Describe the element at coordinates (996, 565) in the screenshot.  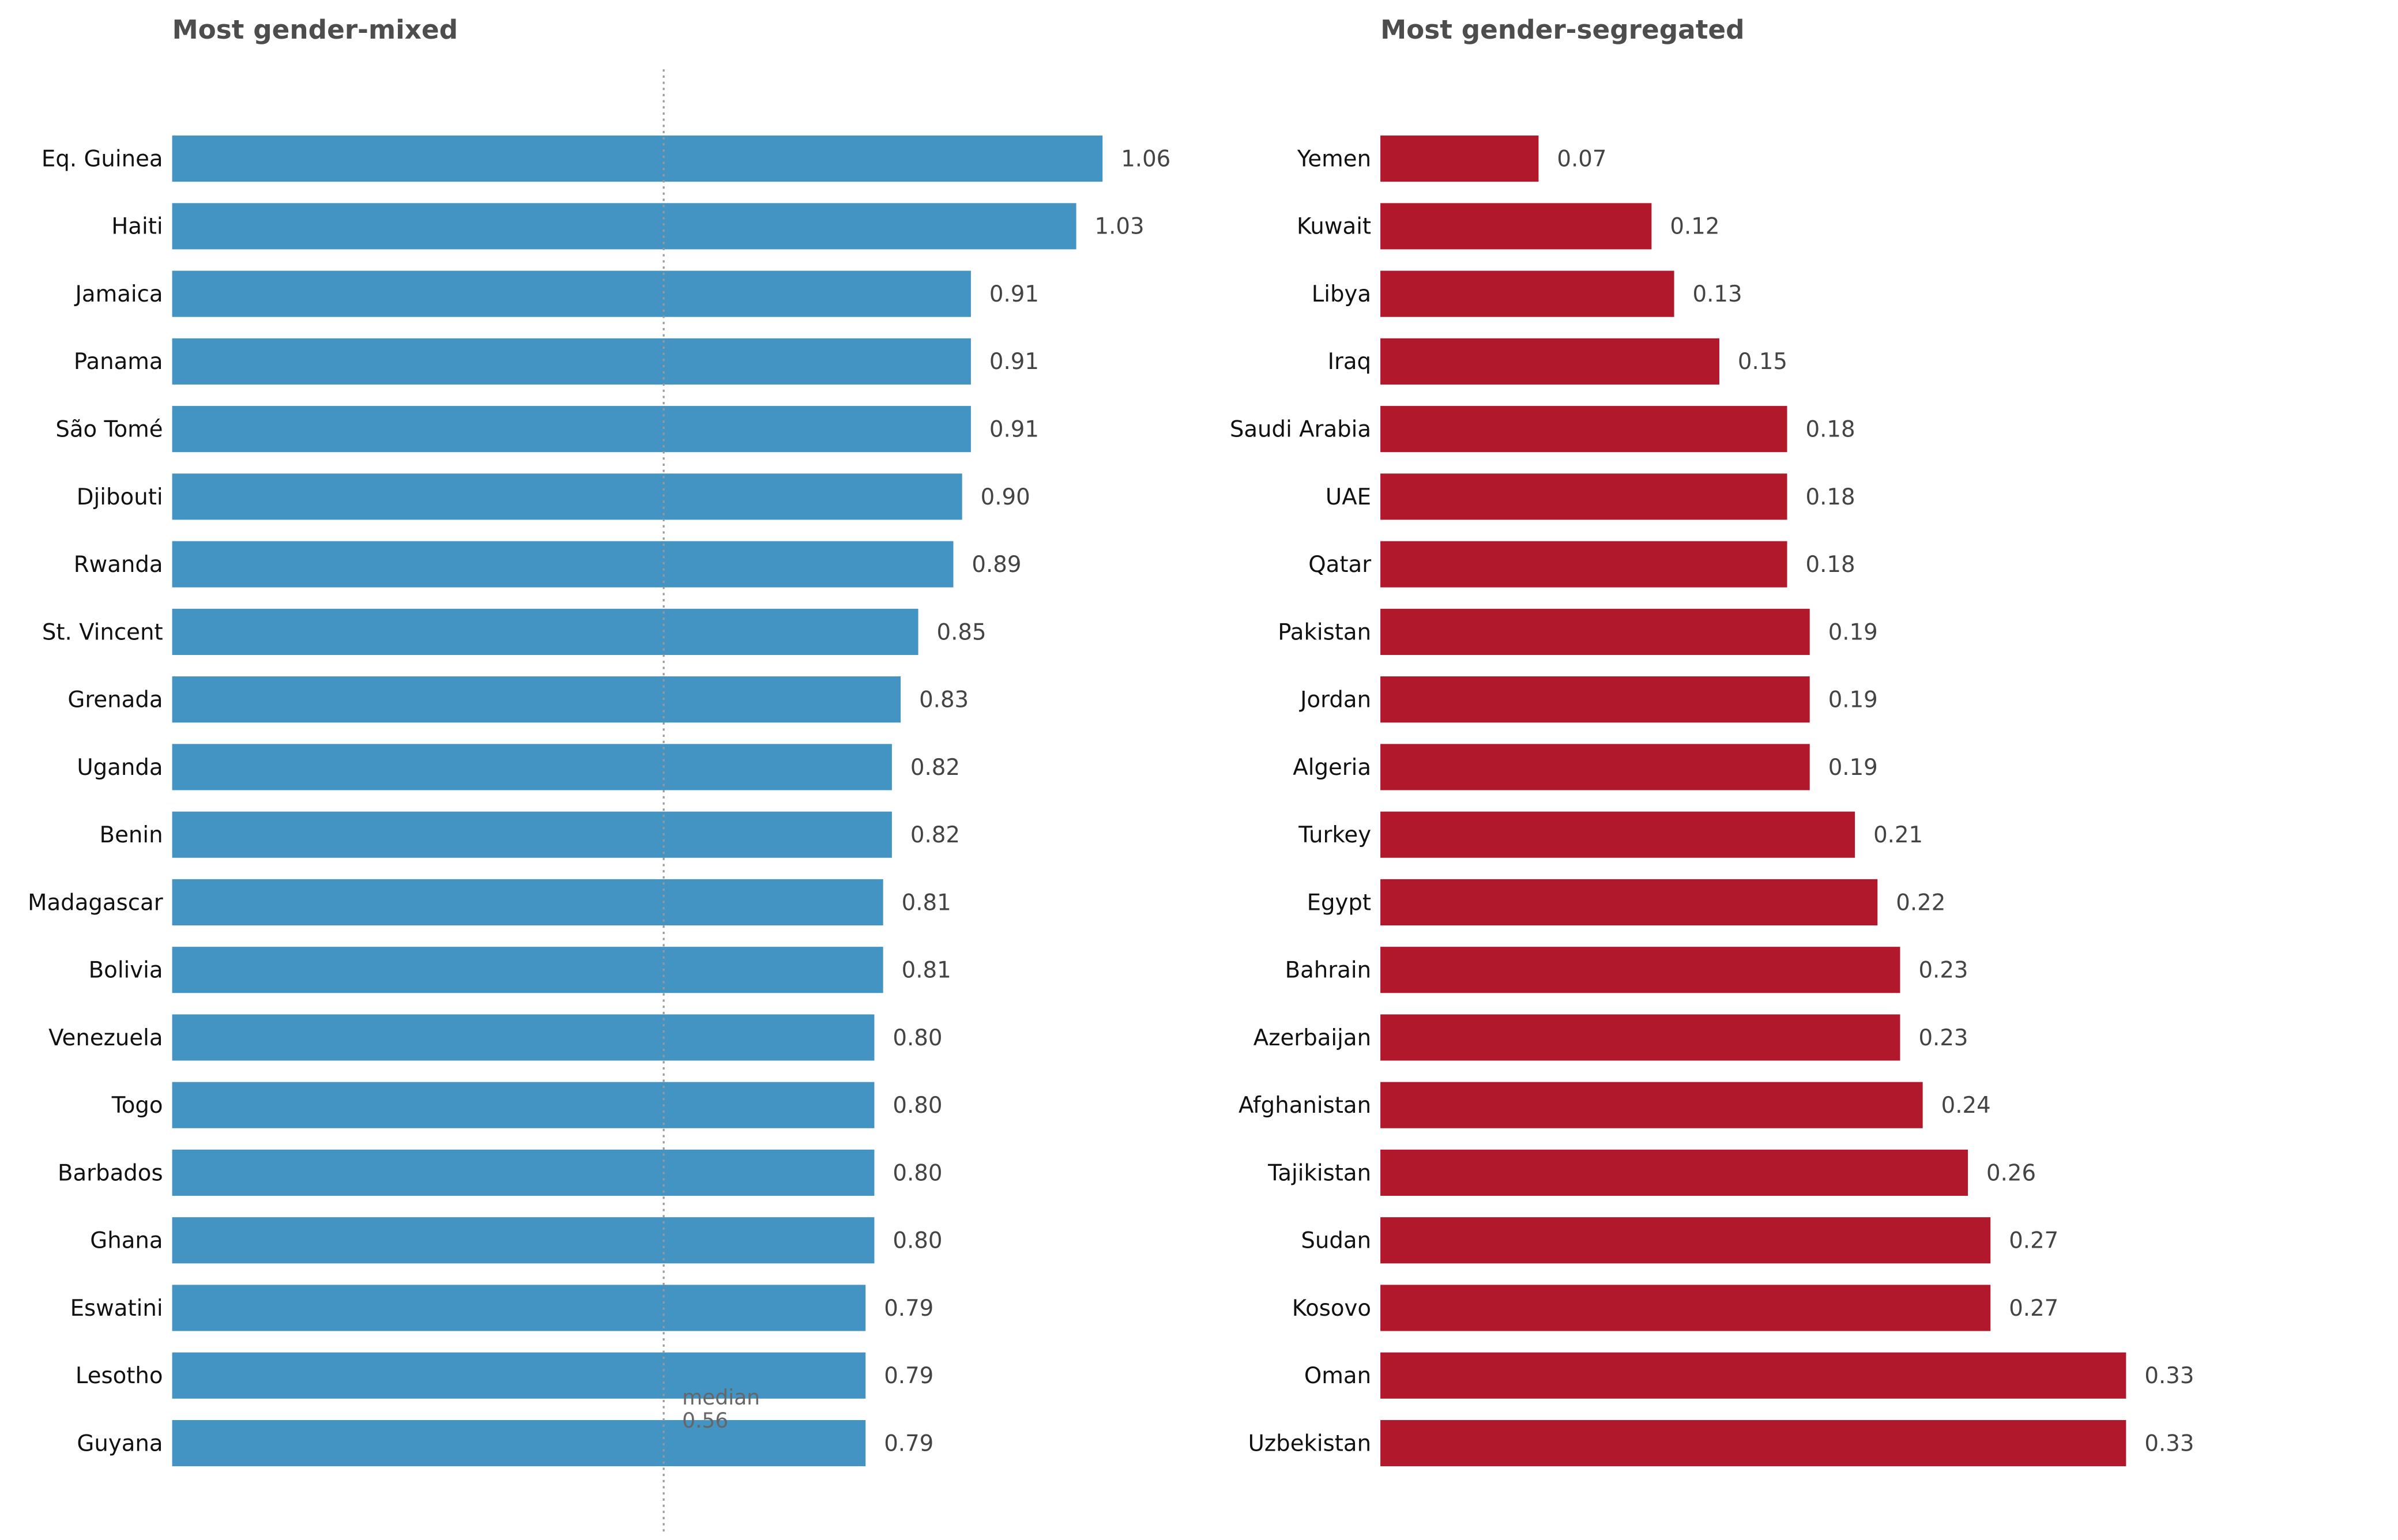
I see `left-value-label: 0.89` at that location.